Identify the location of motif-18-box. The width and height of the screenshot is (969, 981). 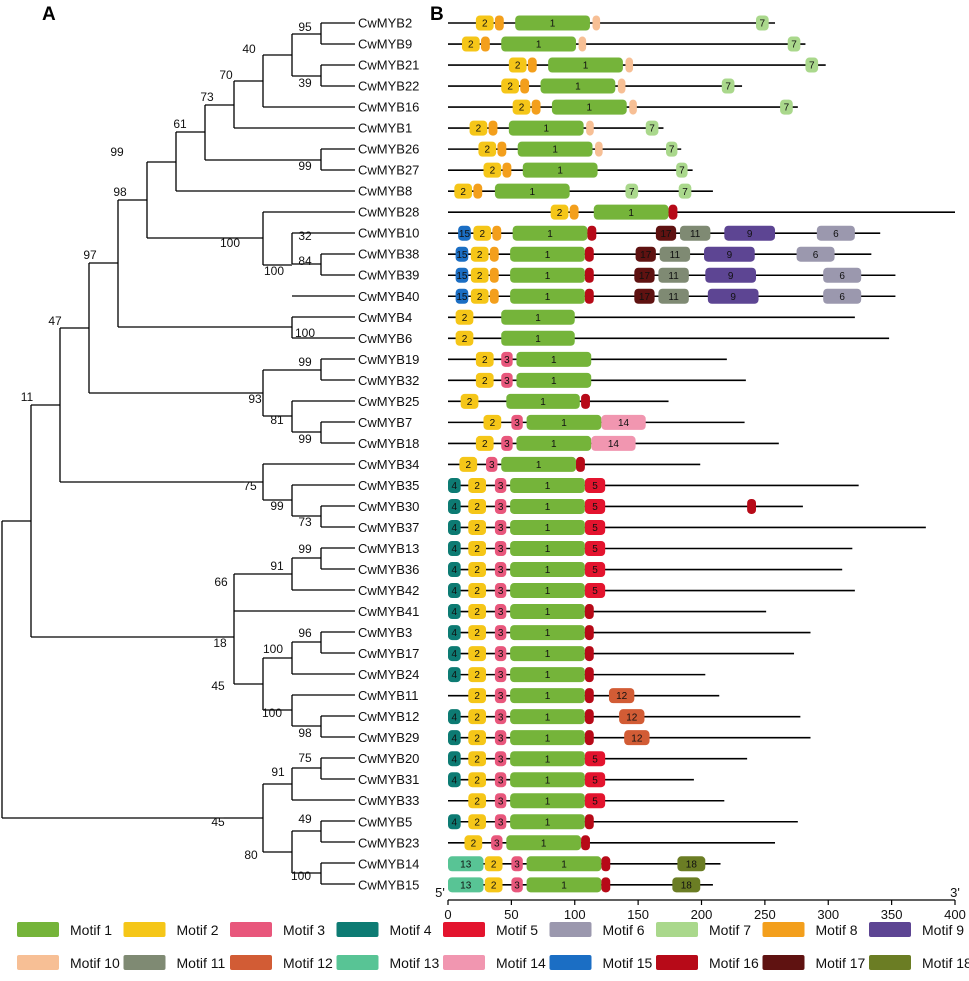
(686, 885).